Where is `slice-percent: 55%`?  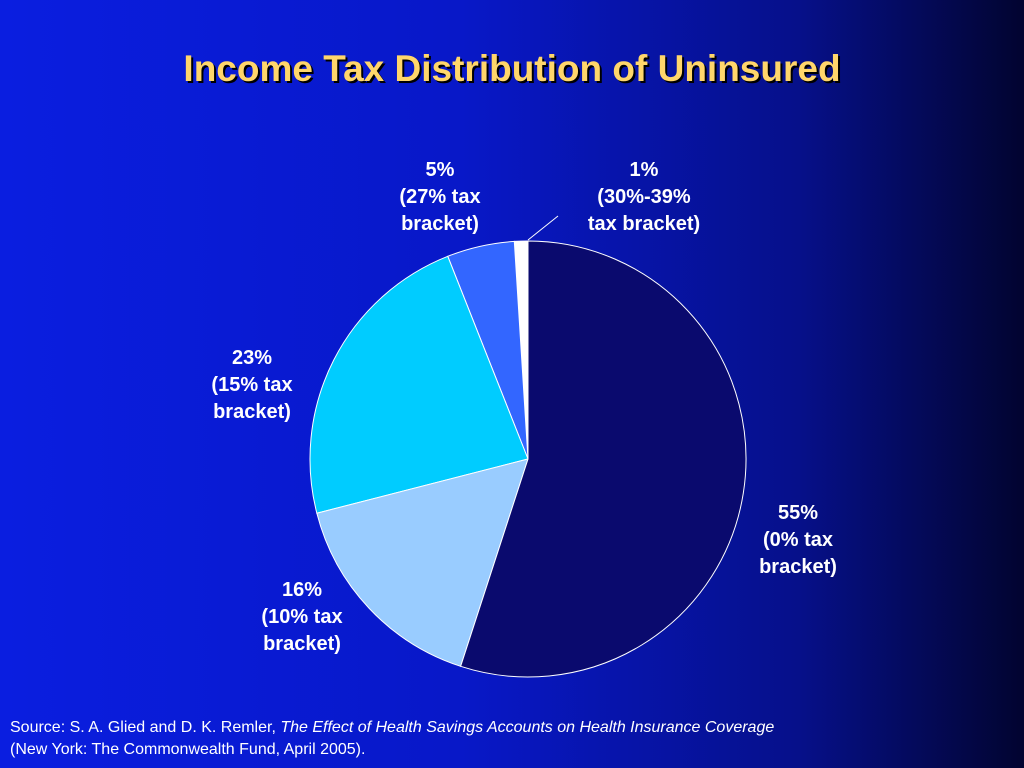 slice-percent: 55% is located at coordinates (798, 513).